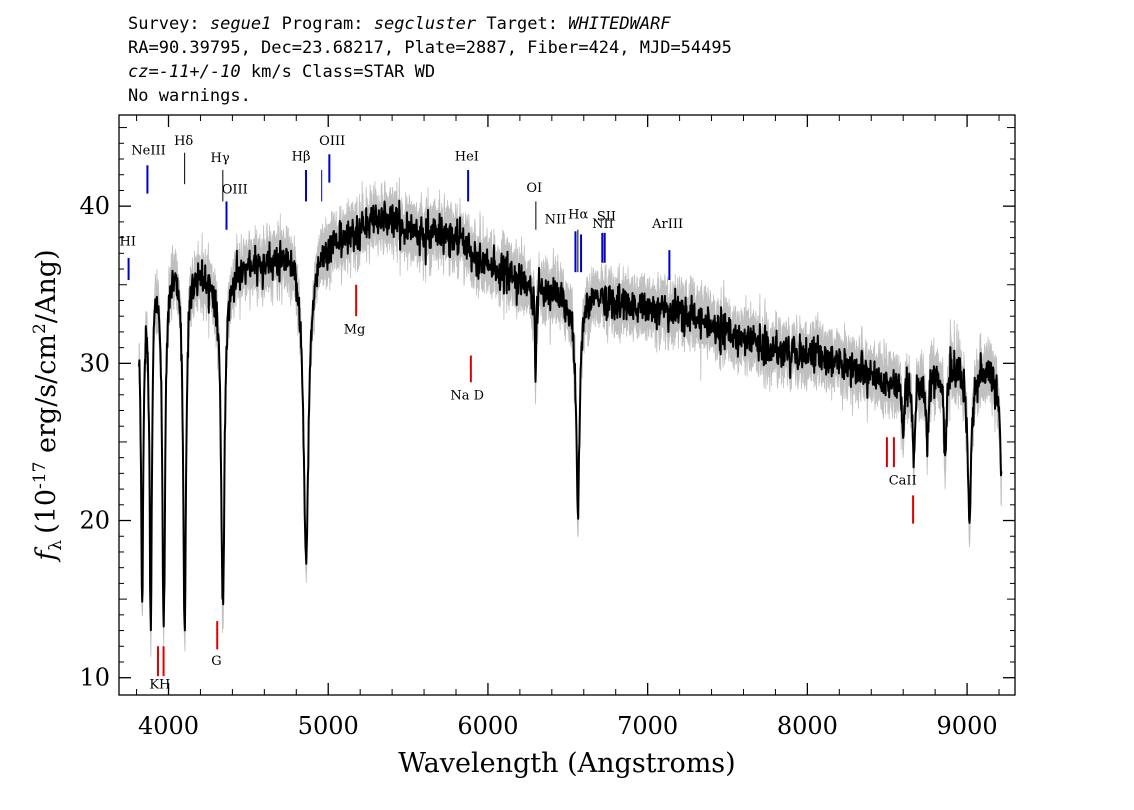 This screenshot has width=1134, height=810. I want to click on y-axis-exponent: -17, so click(40, 475).